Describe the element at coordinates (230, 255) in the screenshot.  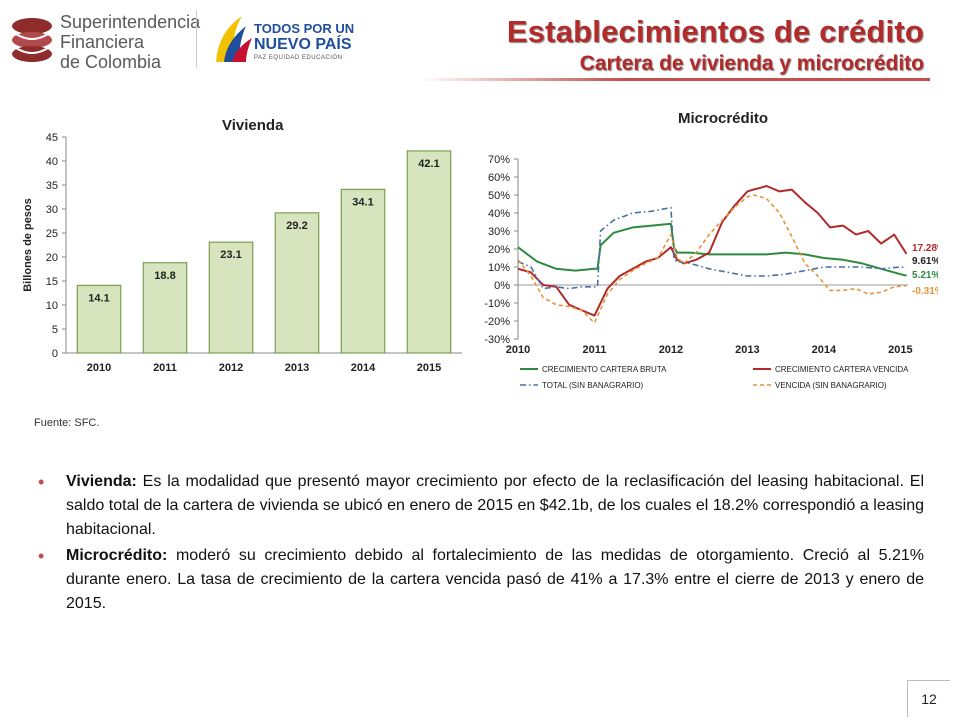
I see `data-label: 23.1` at that location.